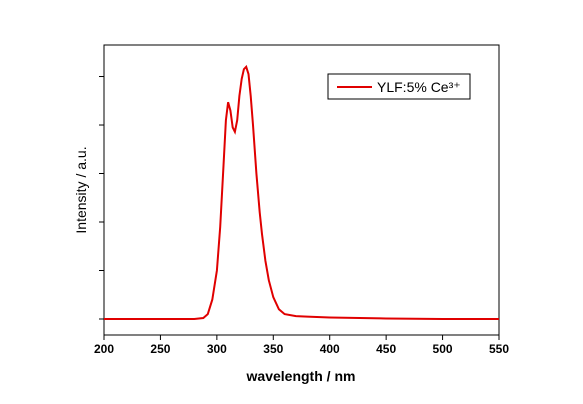  I want to click on x-tick-label: 550, so click(499, 349).